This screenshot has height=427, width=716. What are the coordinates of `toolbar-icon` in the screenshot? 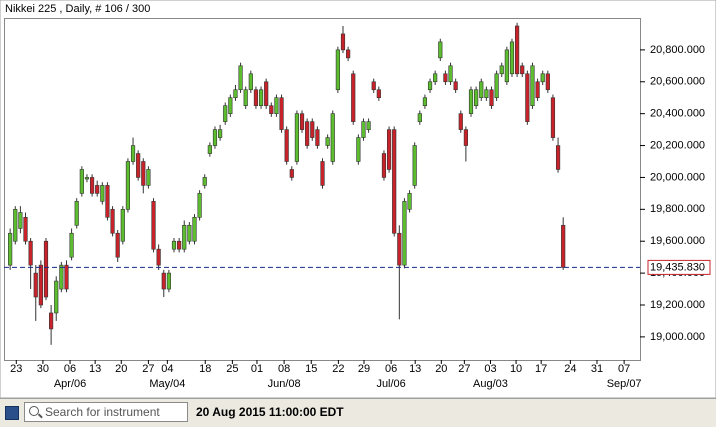 It's located at (12, 413).